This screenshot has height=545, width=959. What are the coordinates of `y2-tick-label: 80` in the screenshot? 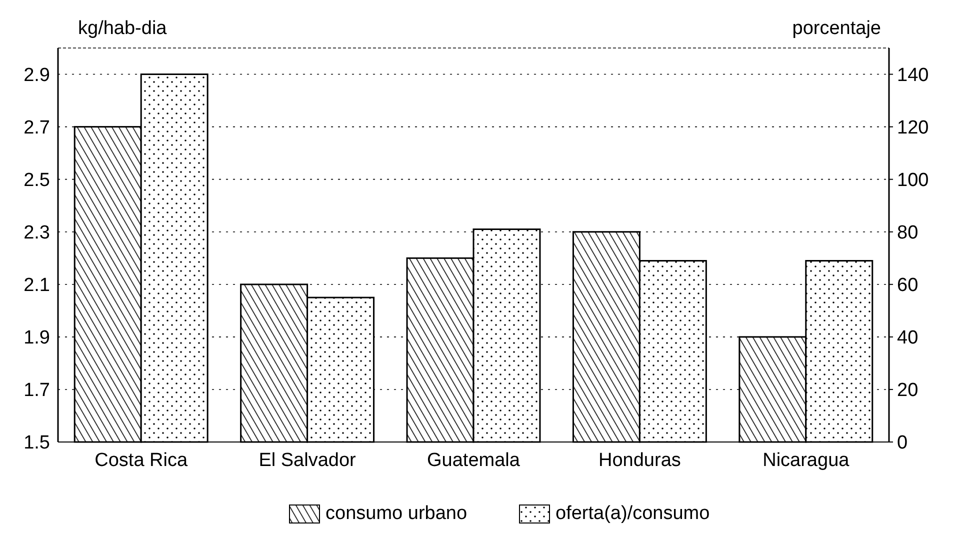 It's located at (907, 233).